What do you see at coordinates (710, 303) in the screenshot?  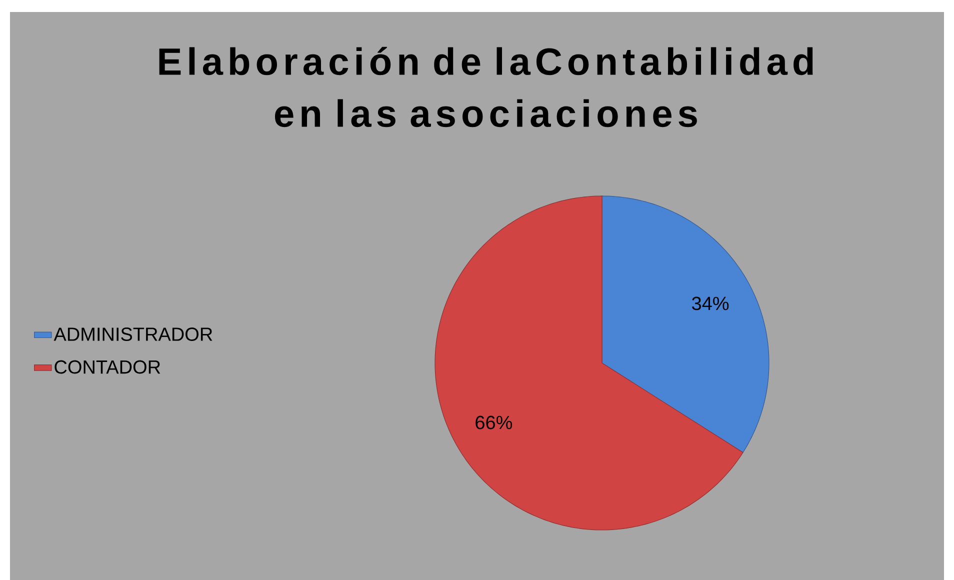 I see `data-label: 34%` at bounding box center [710, 303].